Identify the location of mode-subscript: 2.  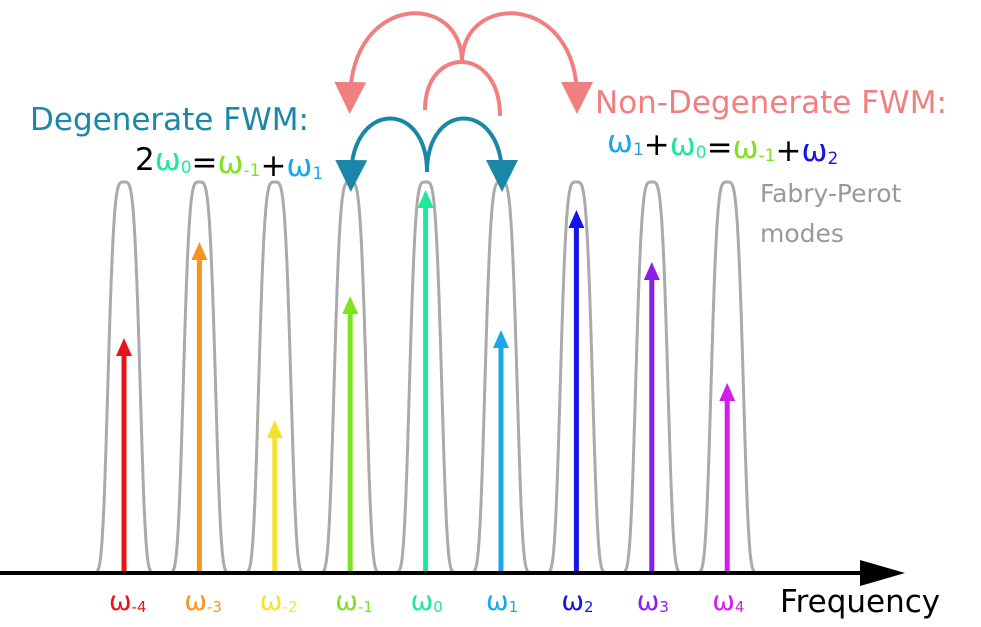
(589, 607).